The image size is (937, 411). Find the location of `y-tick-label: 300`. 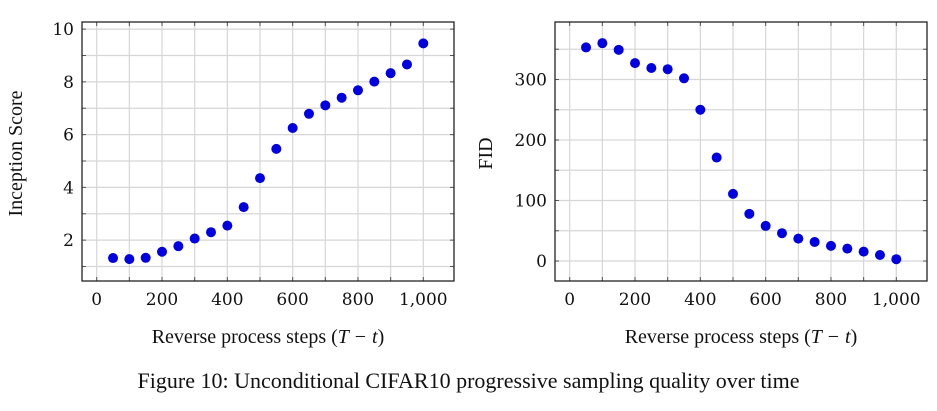

y-tick-label: 300 is located at coordinates (531, 80).